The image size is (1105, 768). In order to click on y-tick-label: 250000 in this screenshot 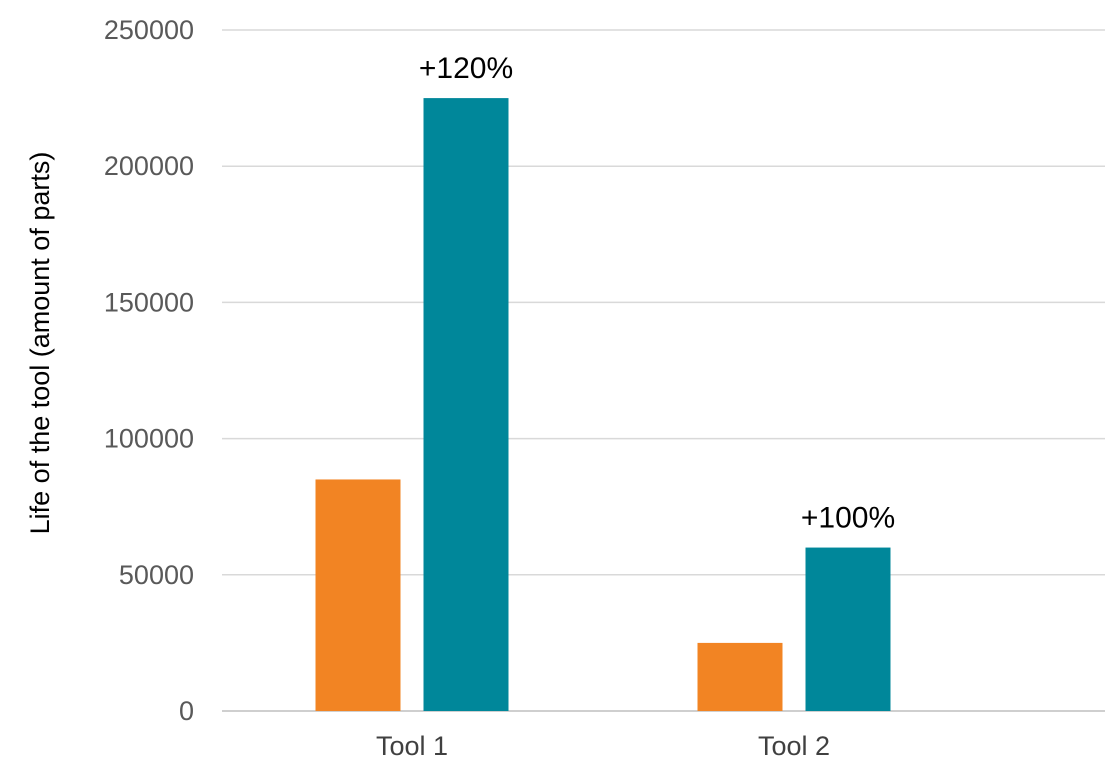, I will do `click(149, 30)`.